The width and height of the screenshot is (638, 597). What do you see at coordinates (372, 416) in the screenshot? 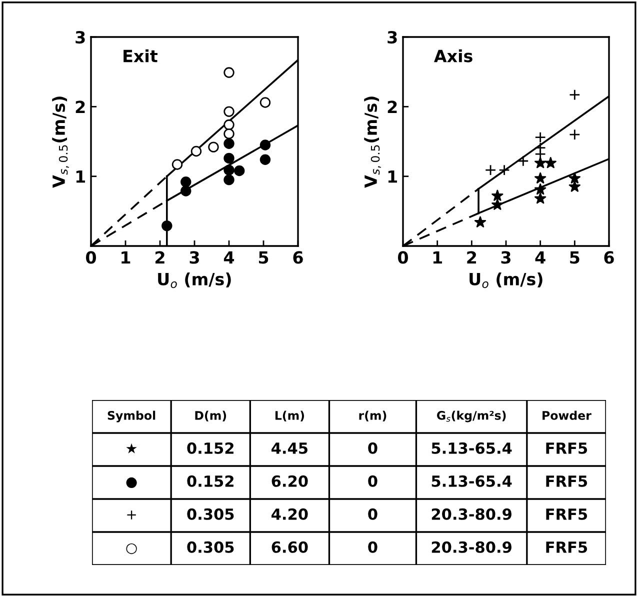
I see `category-label: r(m)` at bounding box center [372, 416].